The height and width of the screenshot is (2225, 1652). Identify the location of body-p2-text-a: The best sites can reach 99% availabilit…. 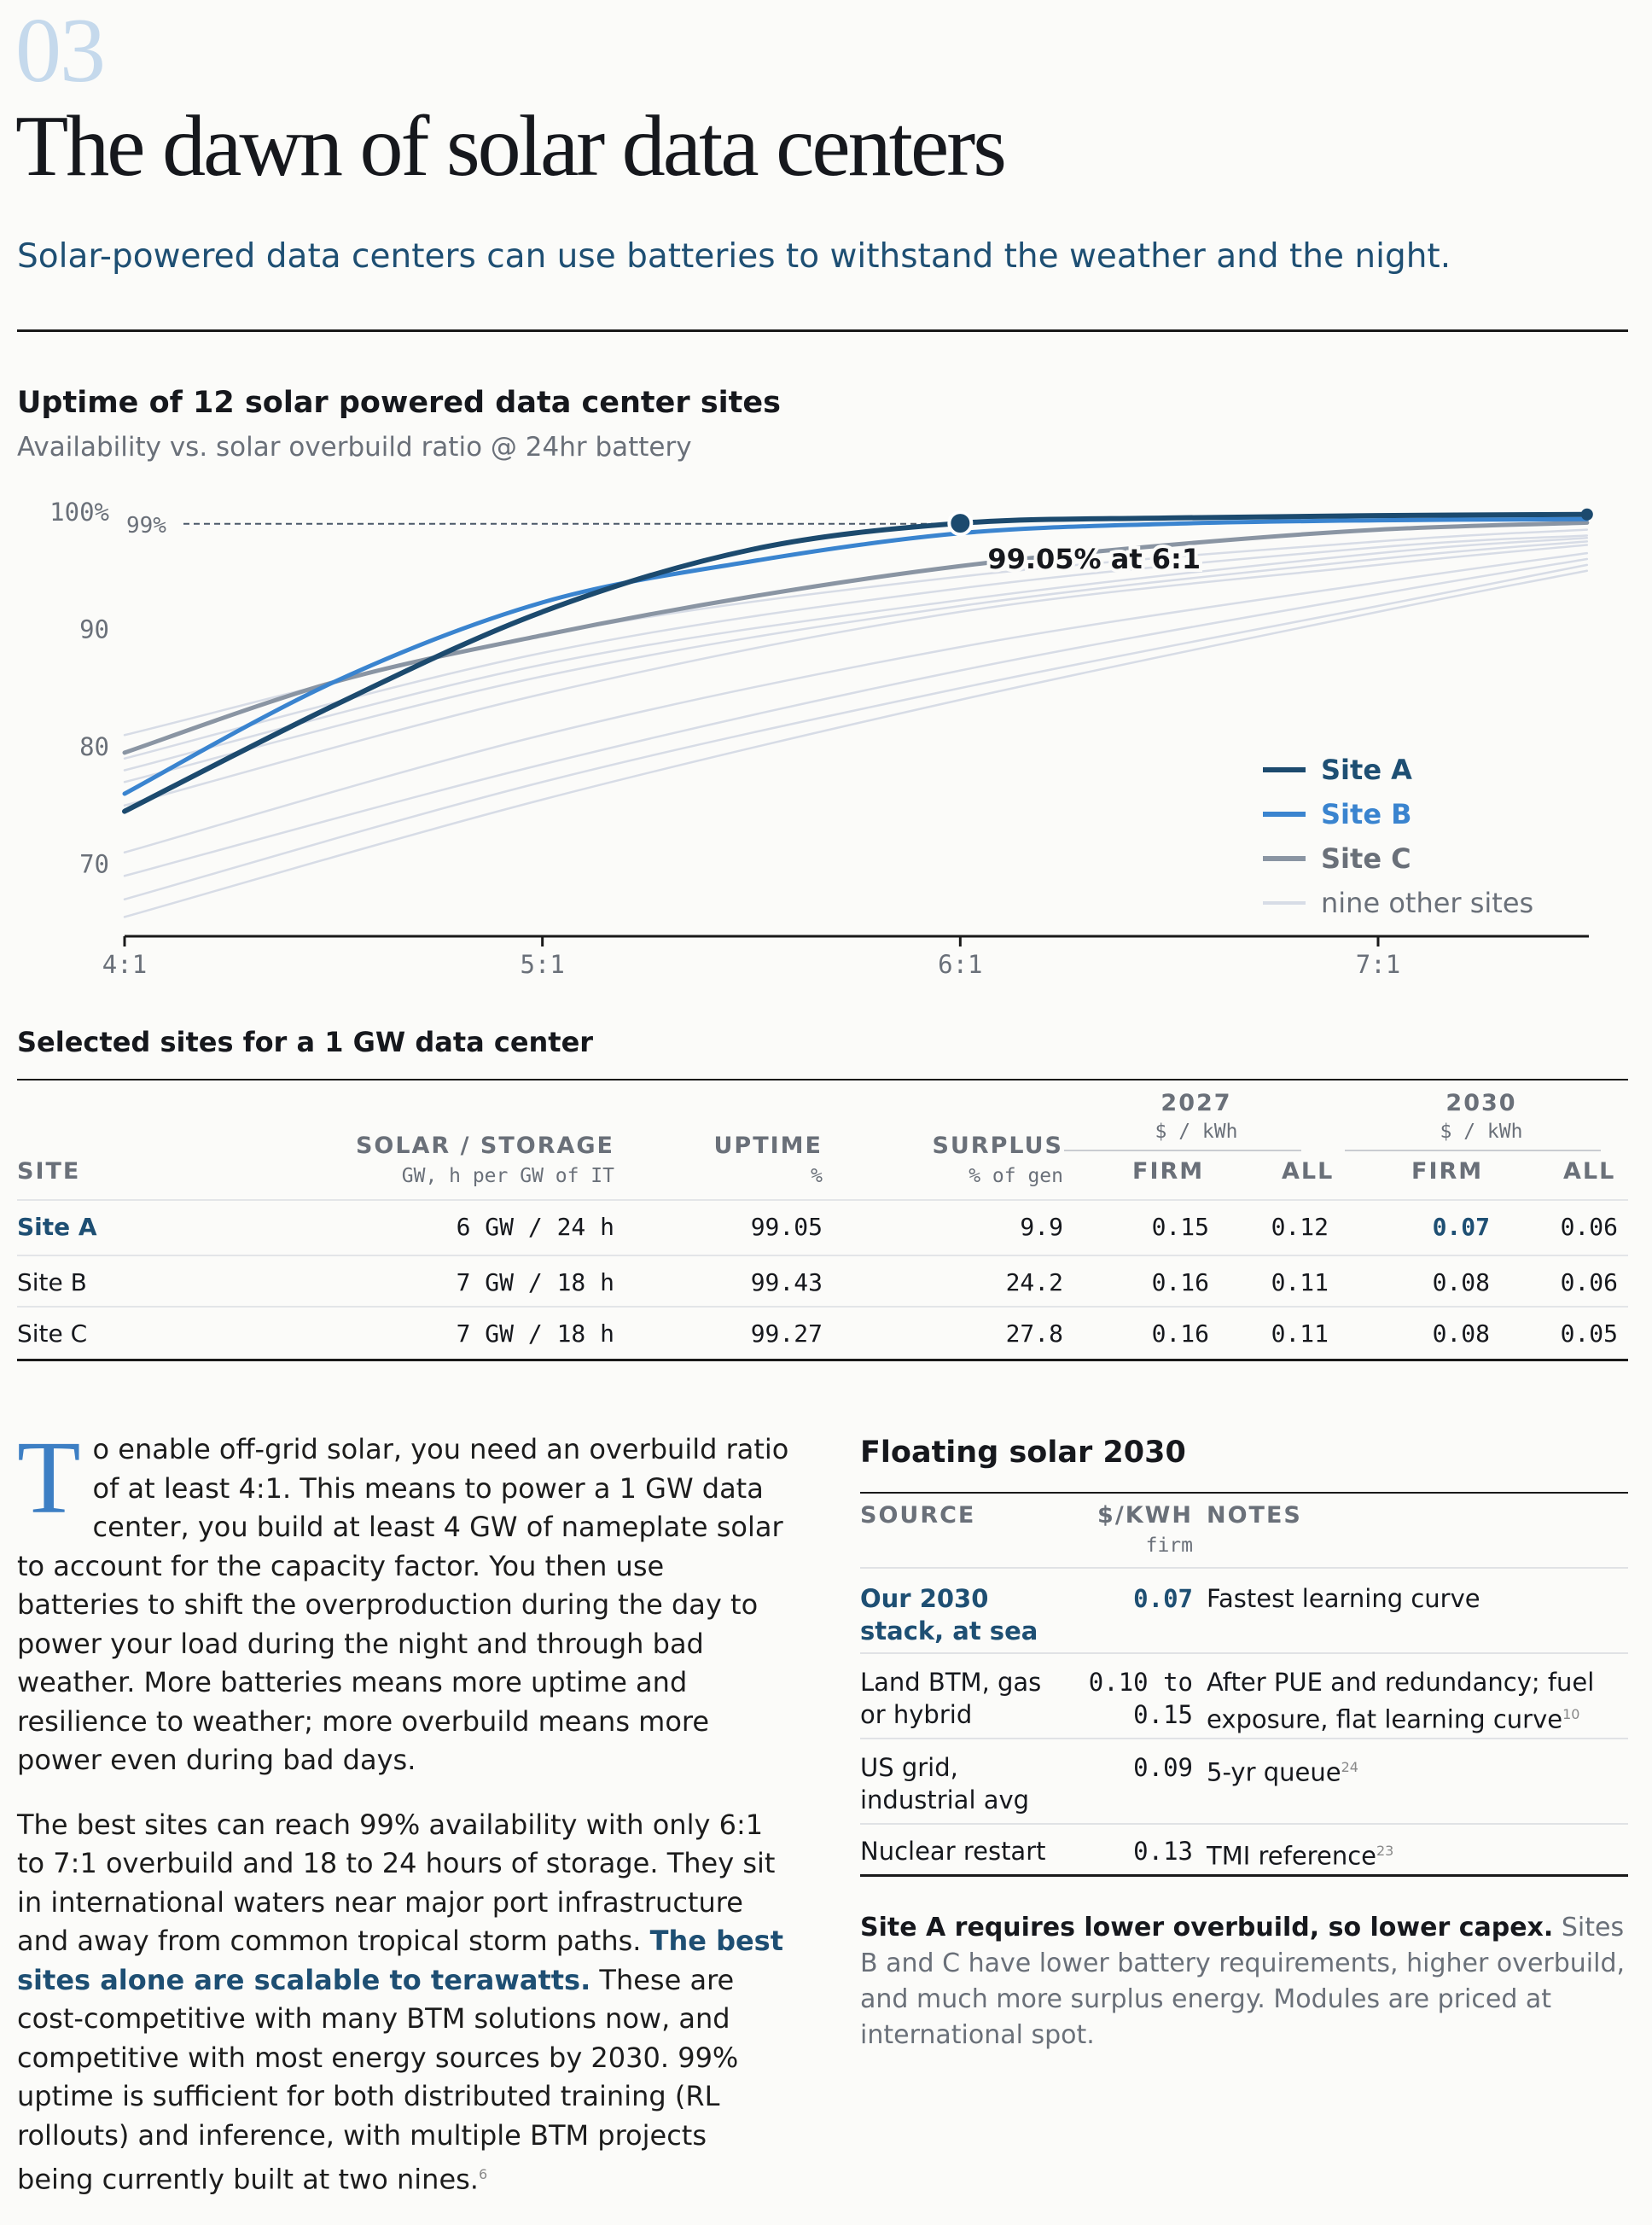
(396, 1883).